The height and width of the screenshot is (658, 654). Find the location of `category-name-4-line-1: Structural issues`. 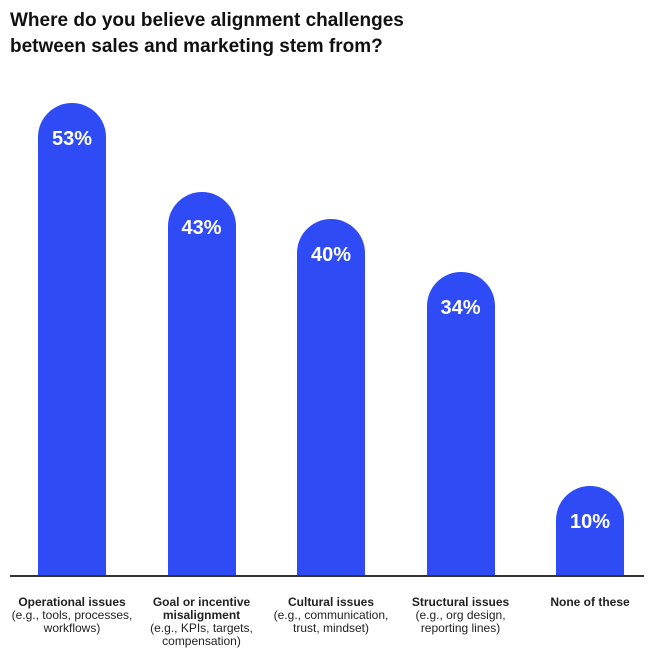

category-name-4-line-1: Structural issues is located at coordinates (460, 602).